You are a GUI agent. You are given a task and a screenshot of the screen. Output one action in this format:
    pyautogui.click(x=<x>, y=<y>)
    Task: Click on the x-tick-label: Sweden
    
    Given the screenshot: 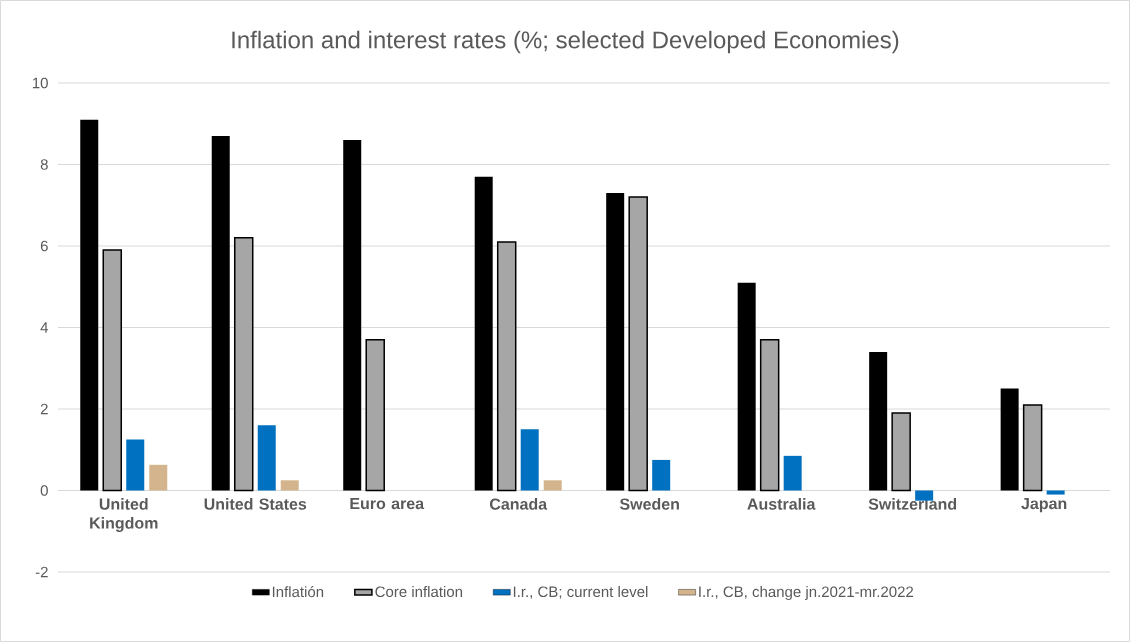 What is the action you would take?
    pyautogui.click(x=649, y=504)
    